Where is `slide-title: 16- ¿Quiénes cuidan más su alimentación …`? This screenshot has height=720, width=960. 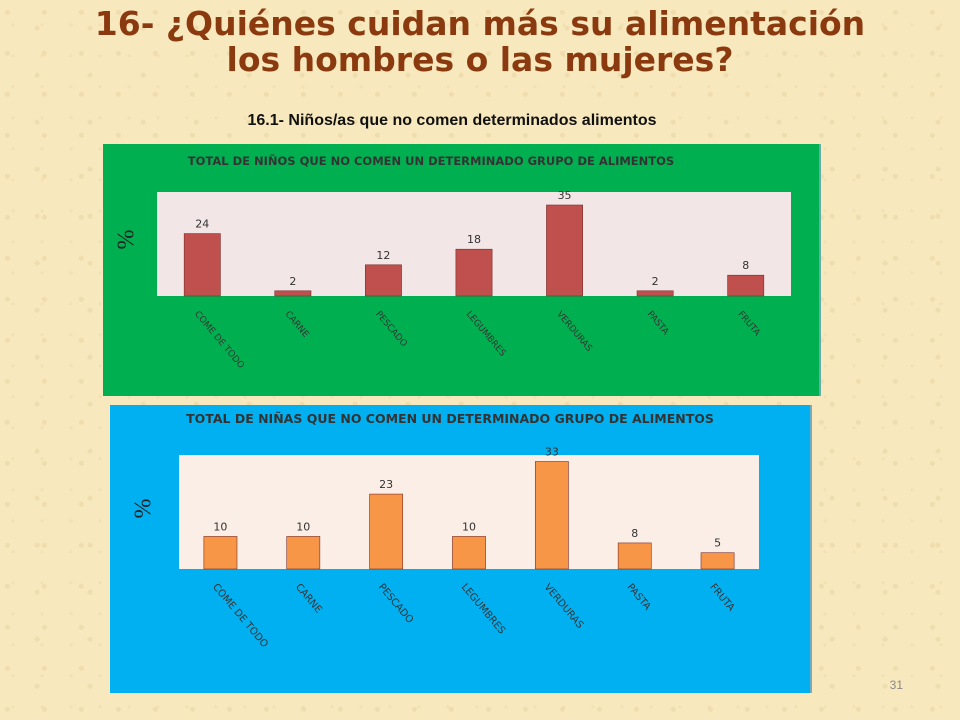 slide-title: 16- ¿Quiénes cuidan más su alimentación … is located at coordinates (480, 42).